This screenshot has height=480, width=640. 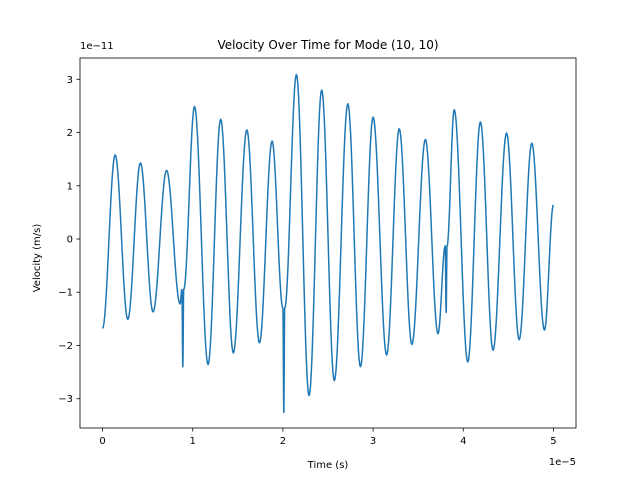 What do you see at coordinates (193, 441) in the screenshot?
I see `x-tick-label: 1` at bounding box center [193, 441].